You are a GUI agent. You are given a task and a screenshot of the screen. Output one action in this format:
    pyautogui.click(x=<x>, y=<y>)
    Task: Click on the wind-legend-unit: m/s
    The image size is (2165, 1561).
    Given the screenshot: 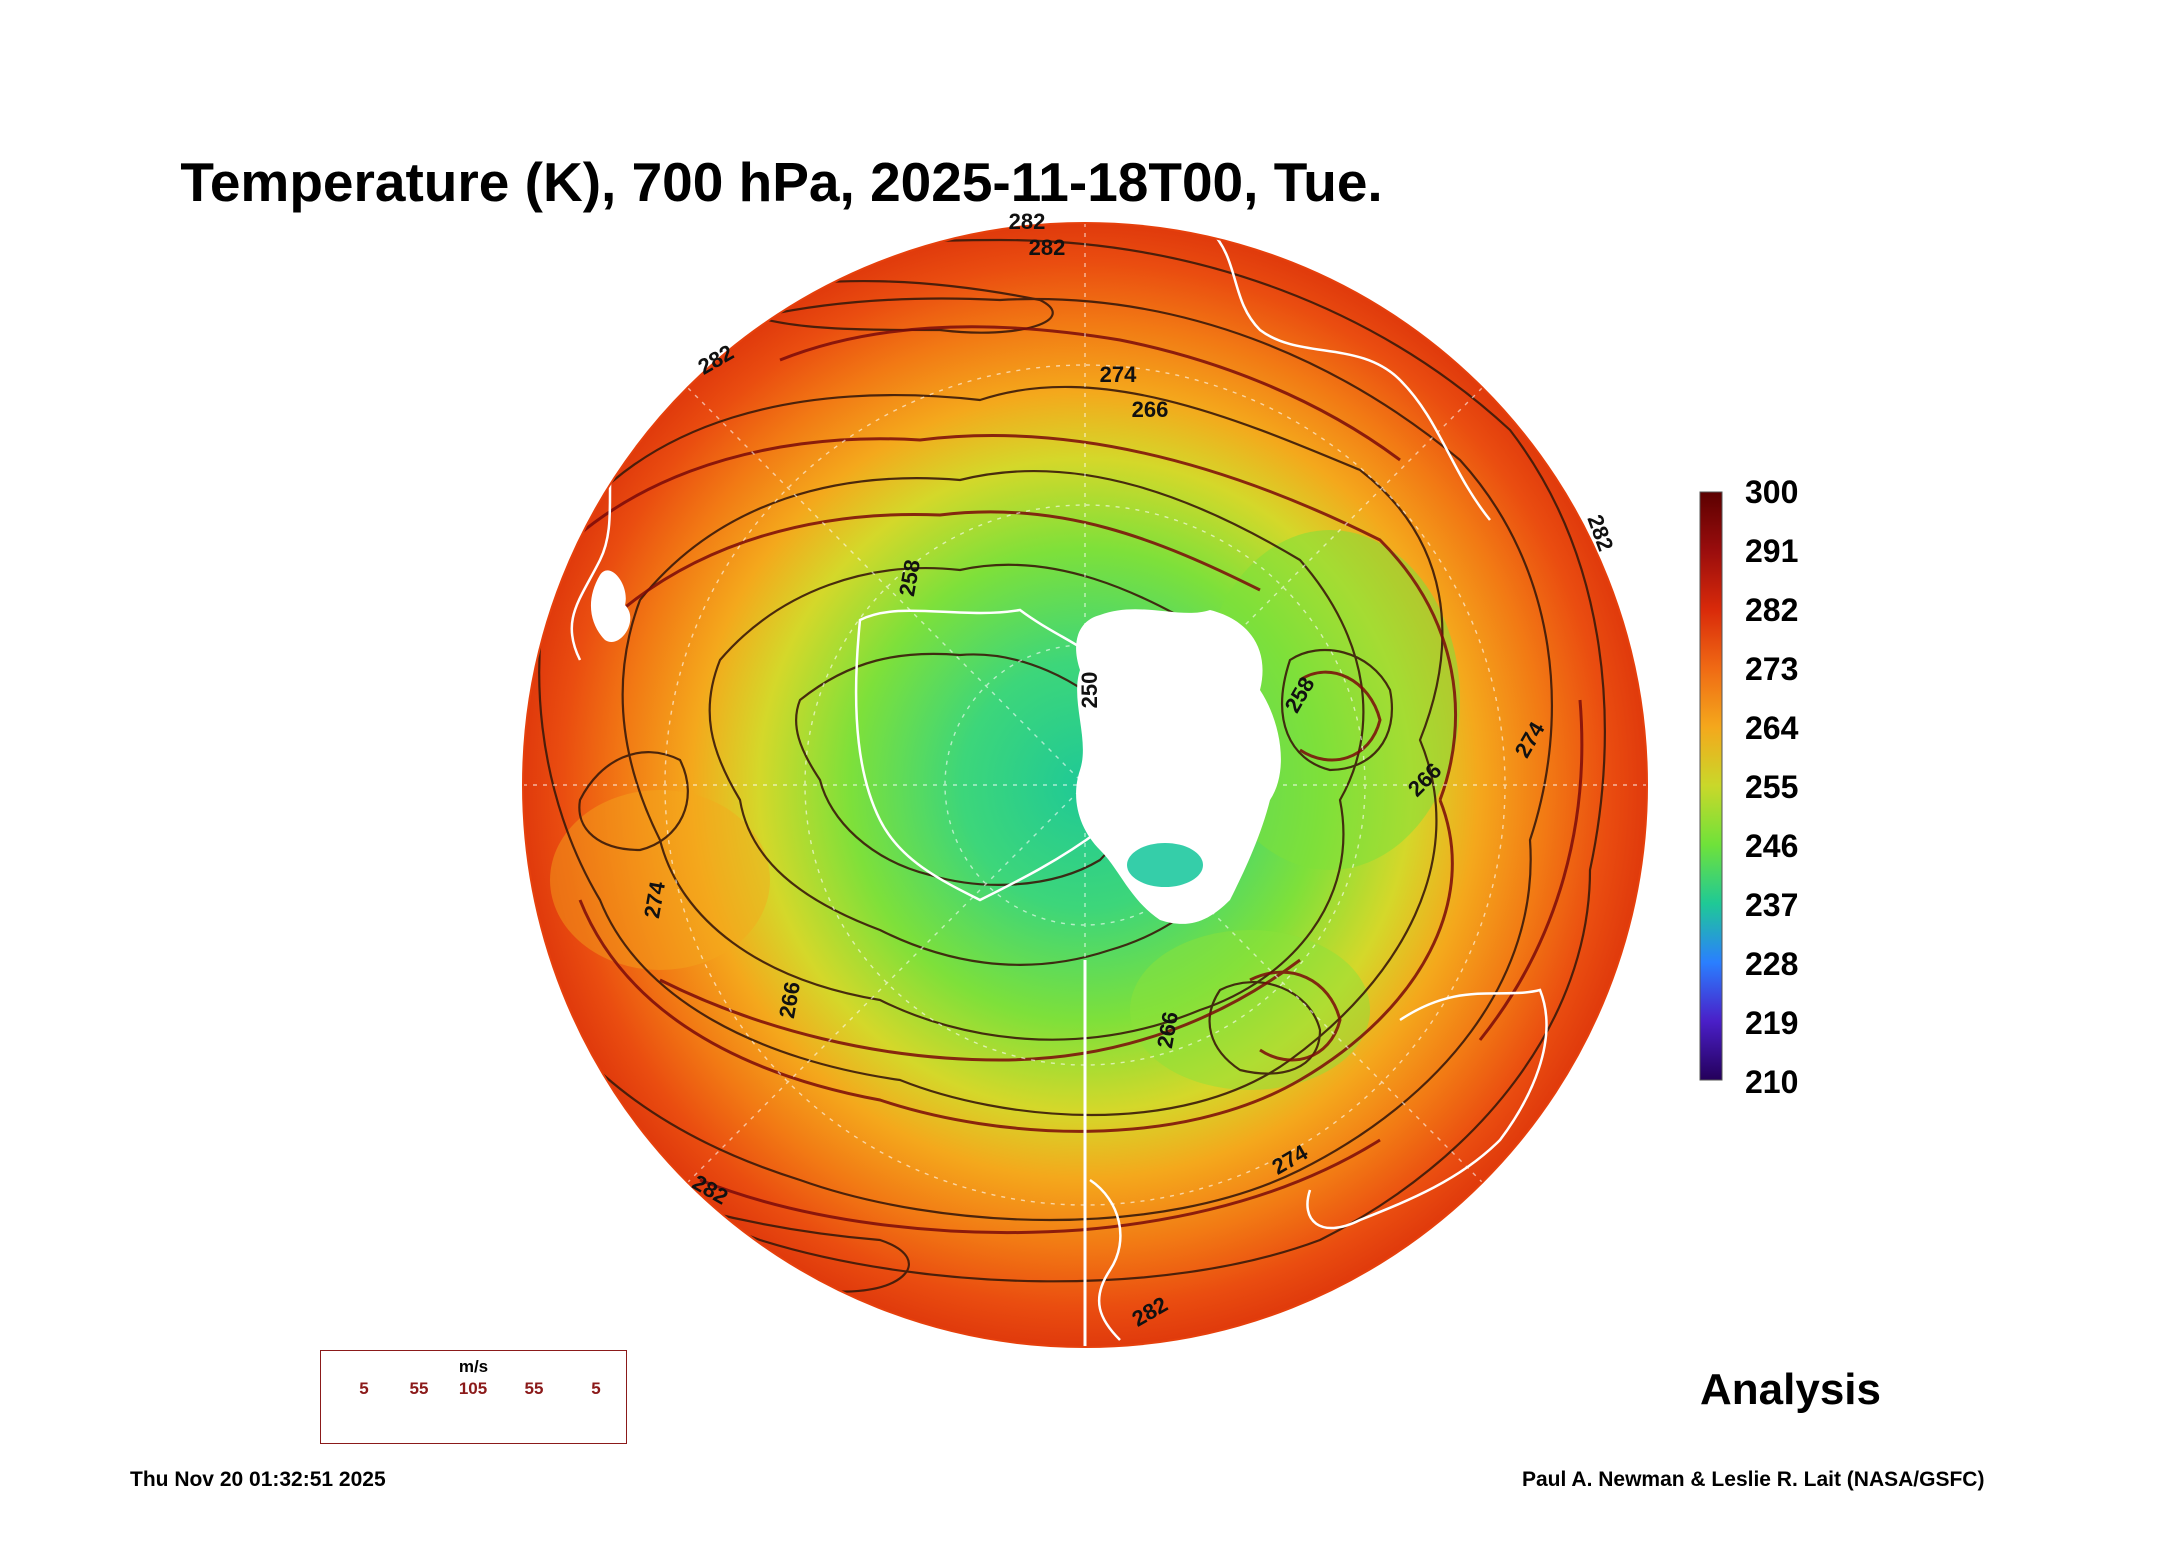 What is the action you would take?
    pyautogui.click(x=473, y=1366)
    